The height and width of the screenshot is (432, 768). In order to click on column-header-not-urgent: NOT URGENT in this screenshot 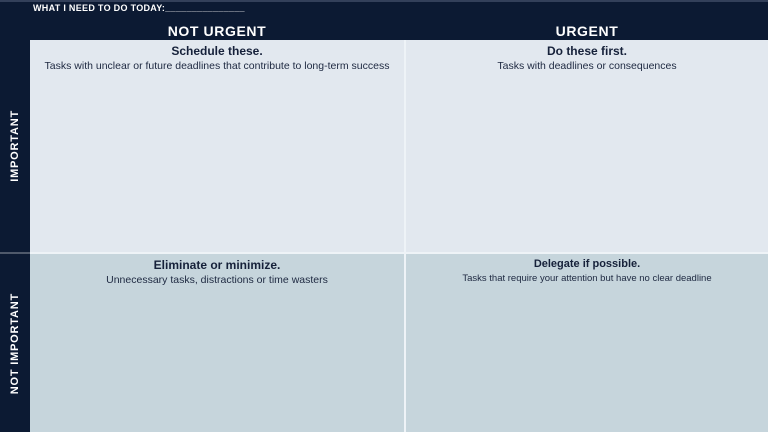, I will do `click(217, 31)`.